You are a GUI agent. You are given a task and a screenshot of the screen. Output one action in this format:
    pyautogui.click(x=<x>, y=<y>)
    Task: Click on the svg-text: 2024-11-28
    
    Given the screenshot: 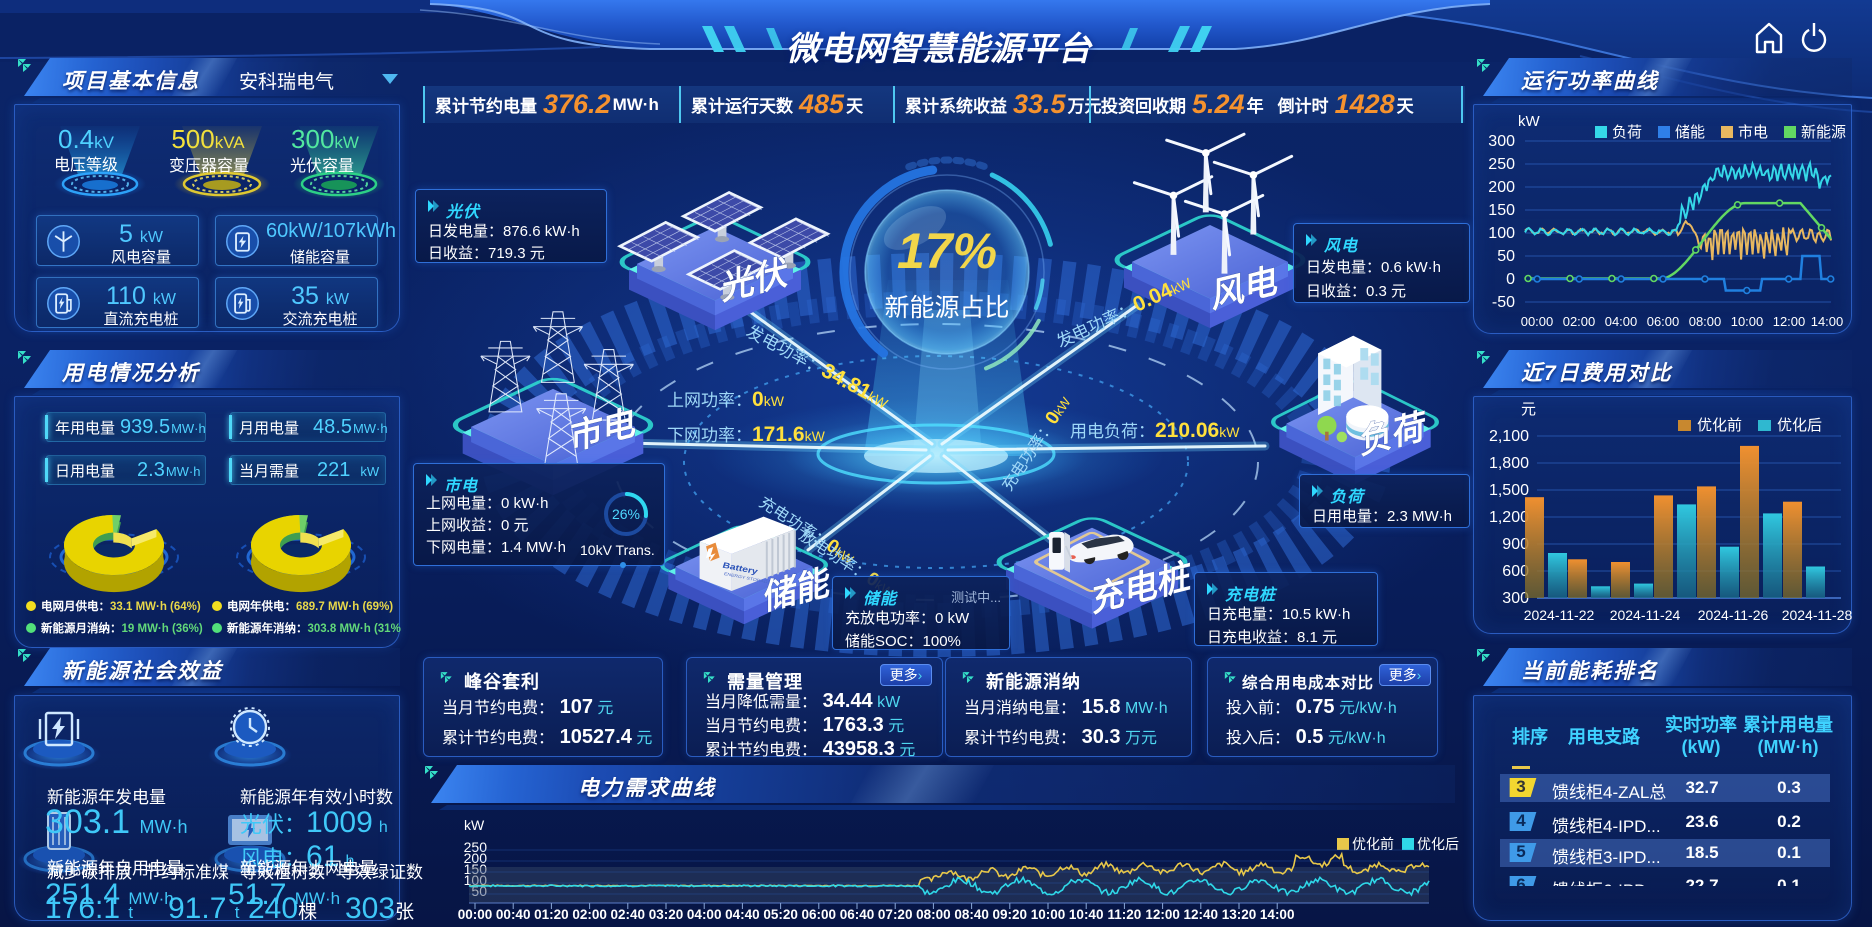 What is the action you would take?
    pyautogui.click(x=1817, y=615)
    